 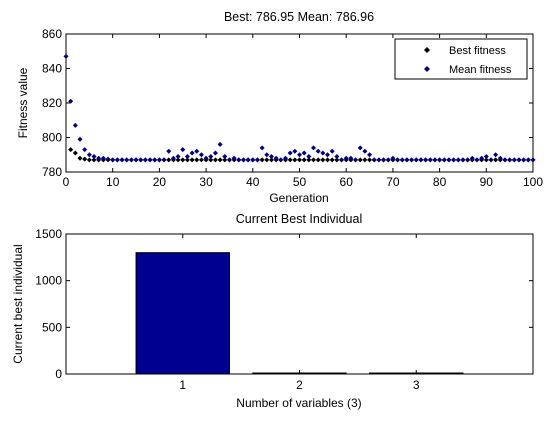 I want to click on best-individual-ylabel: Current best individual, so click(x=18, y=303).